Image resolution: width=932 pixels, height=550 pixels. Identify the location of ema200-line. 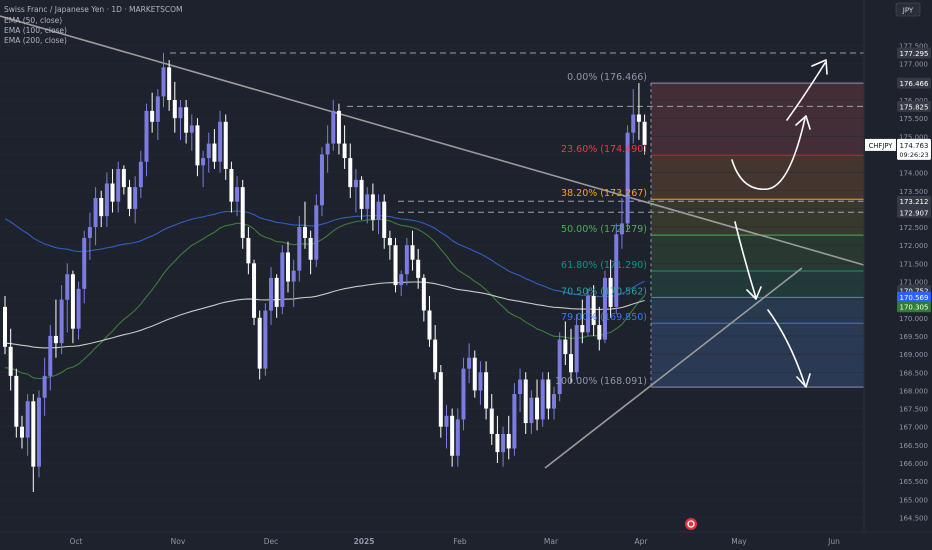
(324, 315).